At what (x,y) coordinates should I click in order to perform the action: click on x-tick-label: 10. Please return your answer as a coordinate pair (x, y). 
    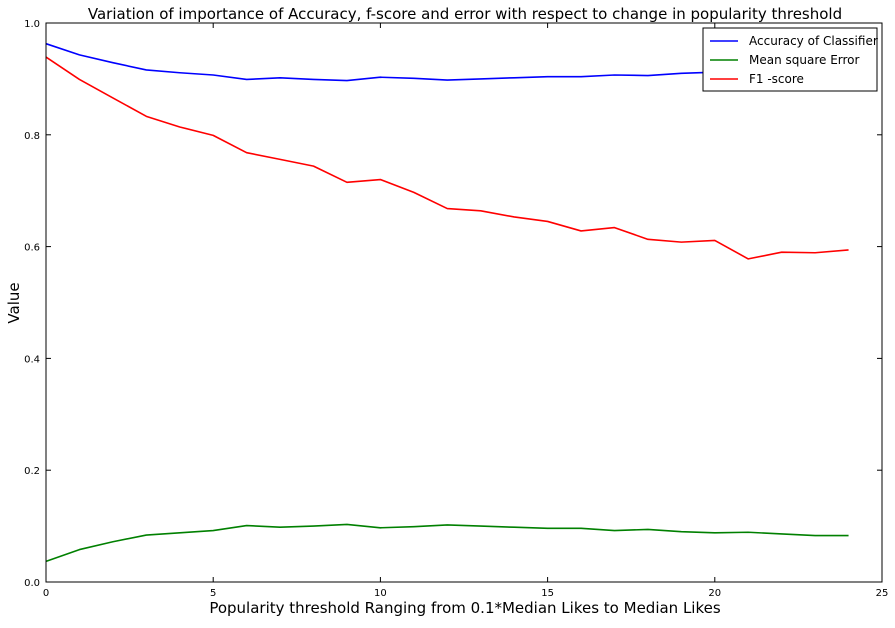
    Looking at the image, I should click on (380, 593).